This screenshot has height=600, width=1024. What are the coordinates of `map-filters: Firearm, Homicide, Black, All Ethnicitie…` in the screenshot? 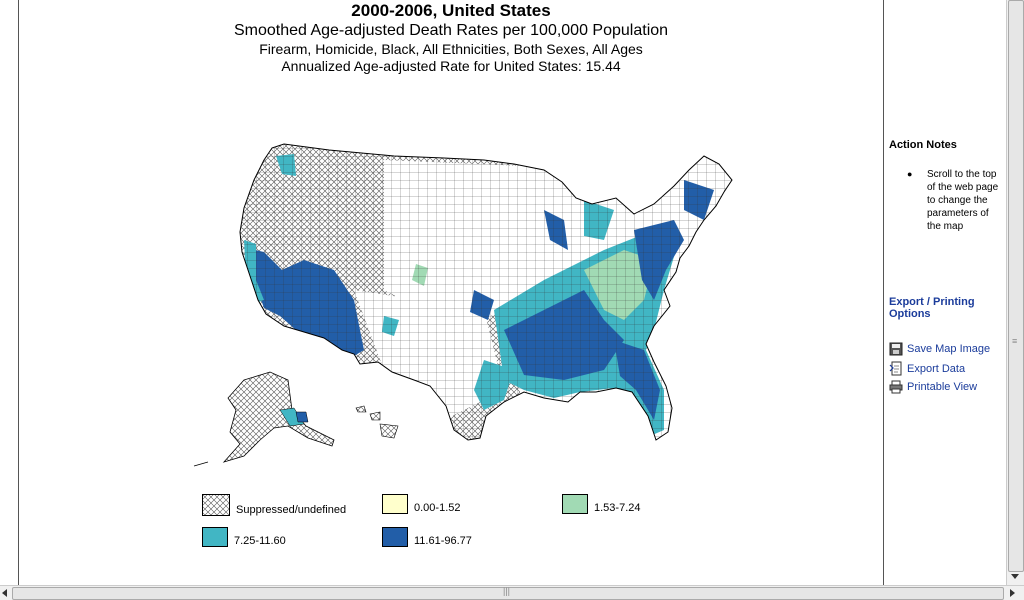 It's located at (451, 49).